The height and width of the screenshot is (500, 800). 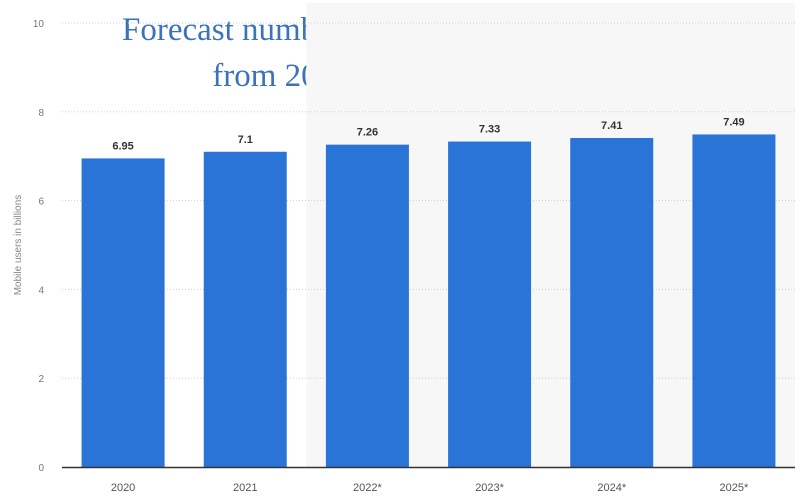 I want to click on data-label: 7.26, so click(x=367, y=133).